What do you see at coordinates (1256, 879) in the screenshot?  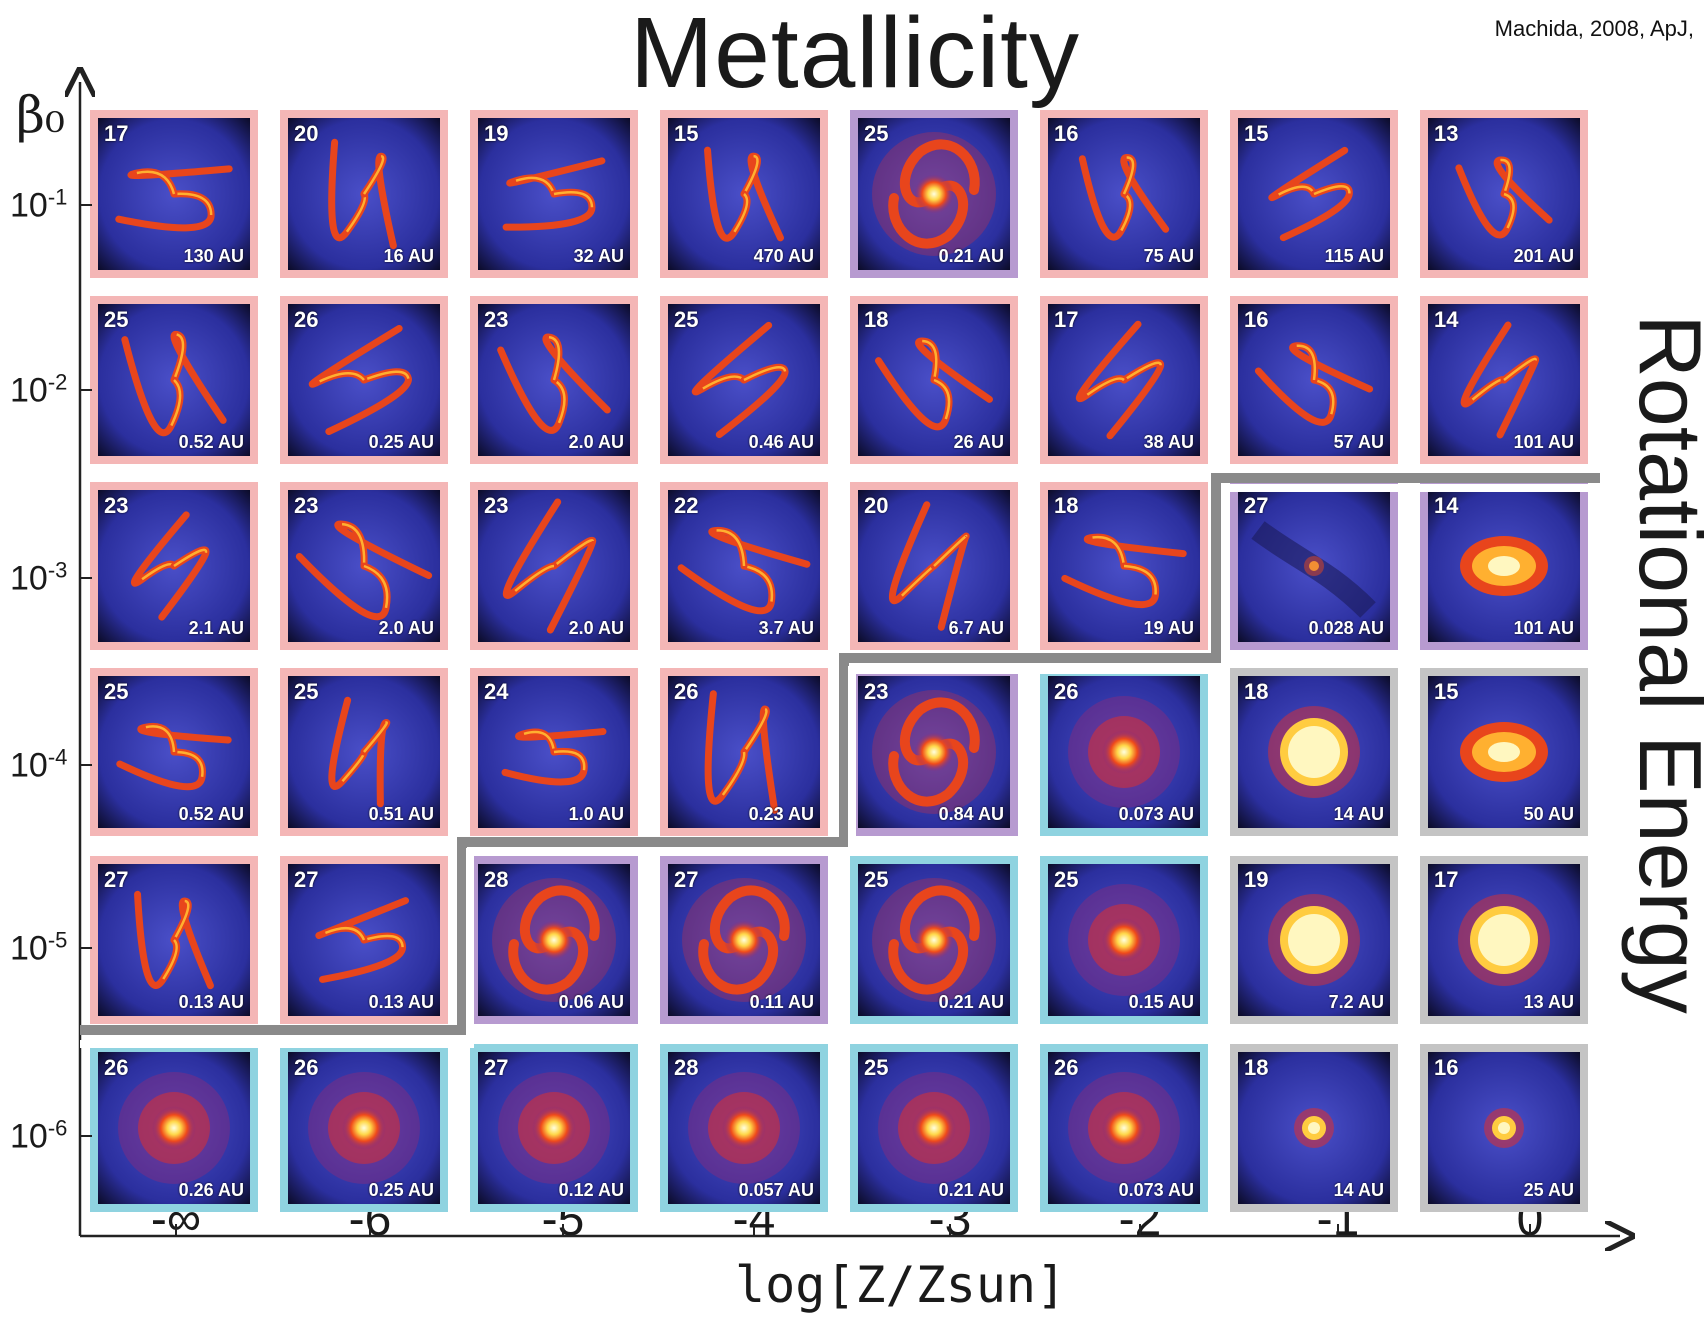 I see `panel-number: 19` at bounding box center [1256, 879].